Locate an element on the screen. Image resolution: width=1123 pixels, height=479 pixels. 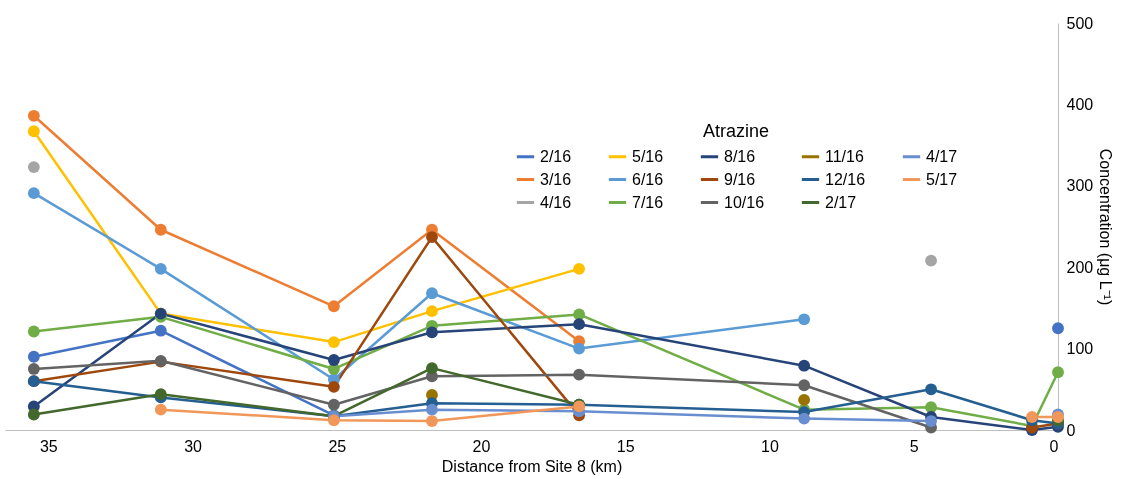
x-tick-label: 10 is located at coordinates (770, 446).